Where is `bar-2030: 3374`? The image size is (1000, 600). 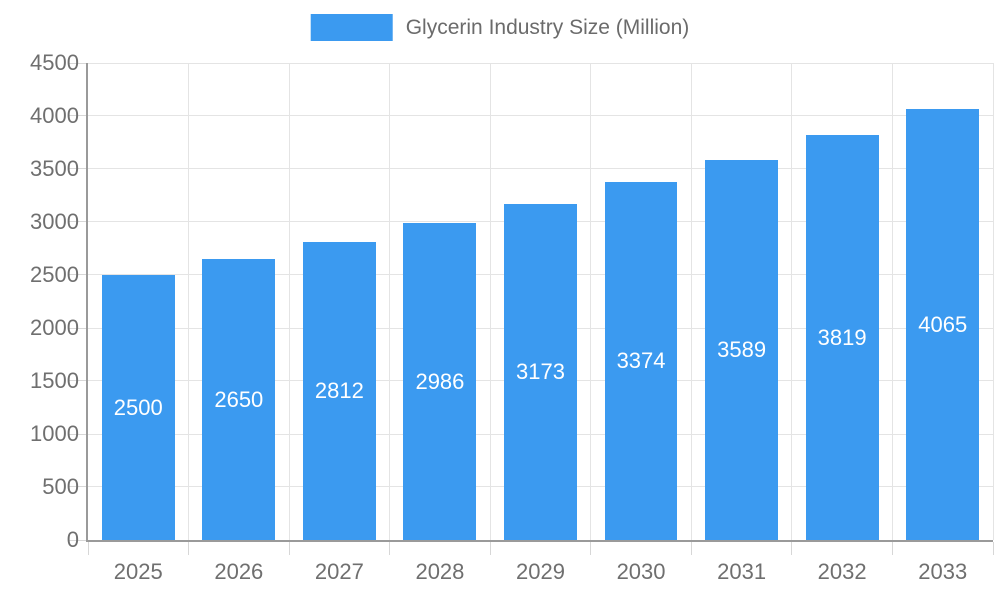
bar-2030: 3374 is located at coordinates (641, 361).